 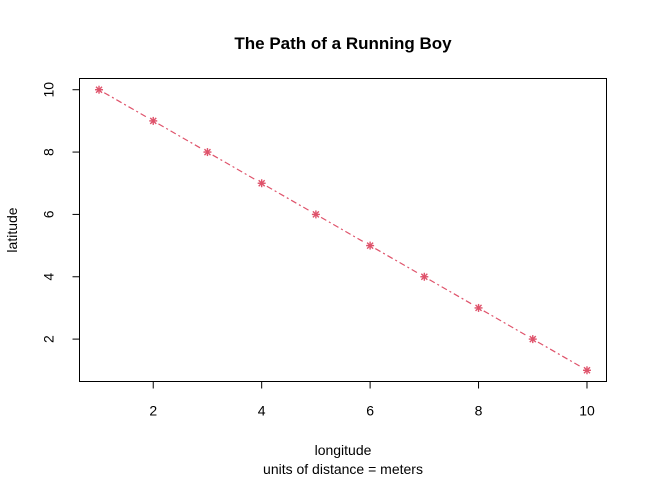 What do you see at coordinates (49, 90) in the screenshot?
I see `y-tick-label: 10` at bounding box center [49, 90].